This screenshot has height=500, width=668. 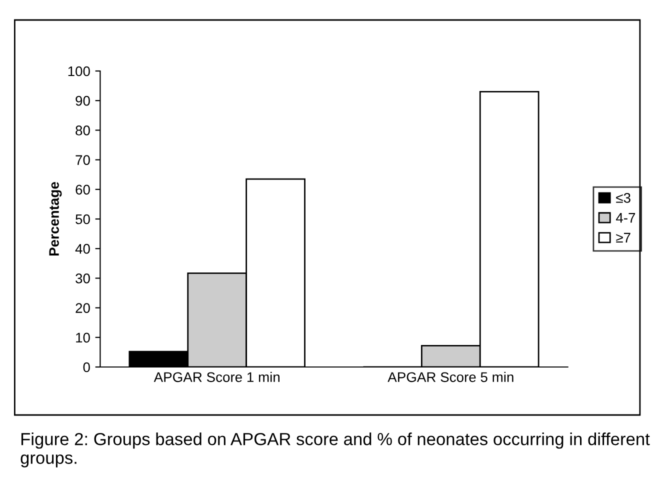 What do you see at coordinates (335, 450) in the screenshot?
I see `caption: Figure 2: Groups based on APGAR score and % of neonates occurring in different groups.` at bounding box center [335, 450].